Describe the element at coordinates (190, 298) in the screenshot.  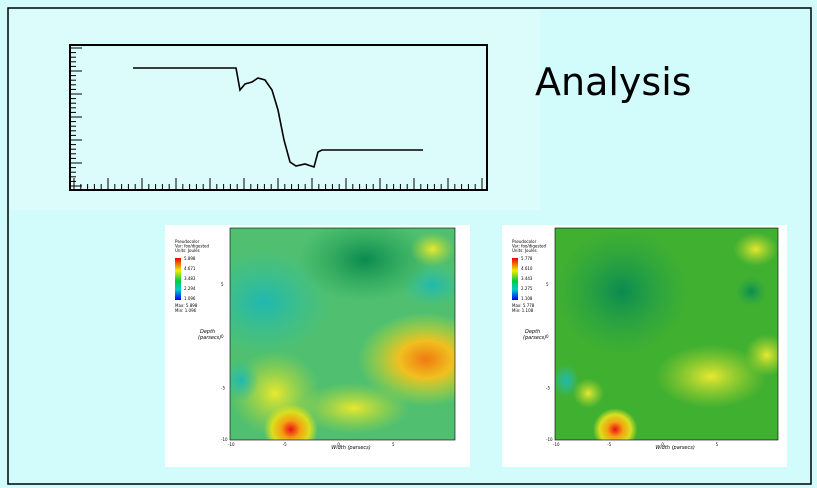
I see `colorbar-label: 1.096` at that location.